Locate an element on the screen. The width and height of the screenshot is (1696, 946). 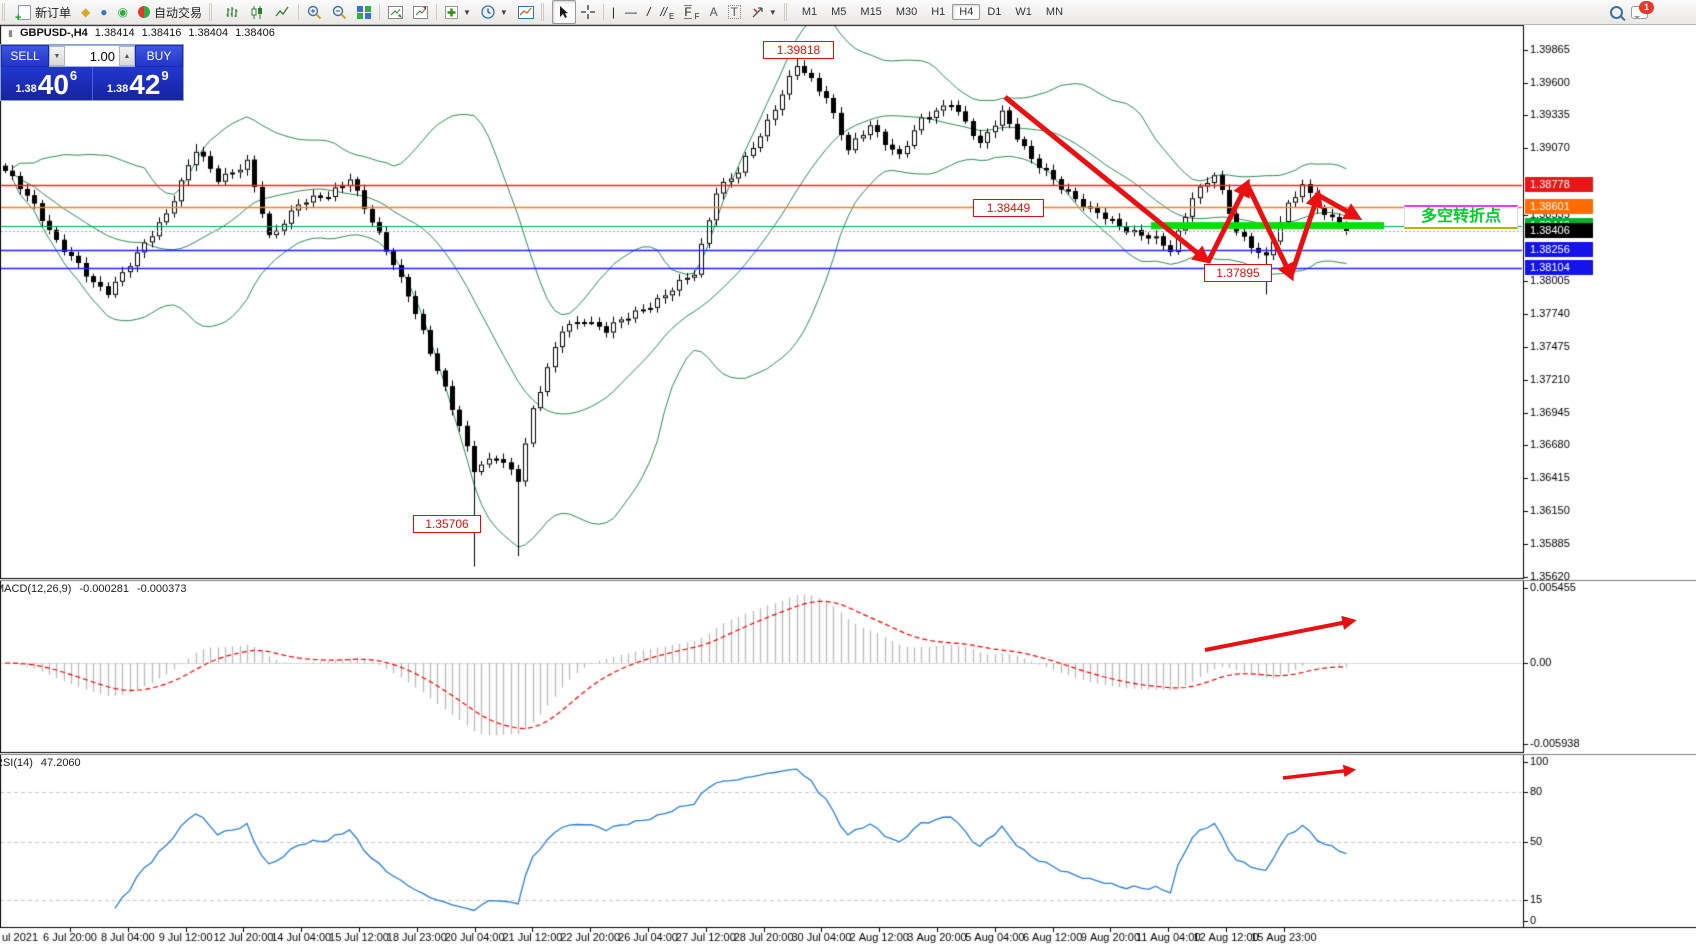
line-chart-button is located at coordinates (282, 12).